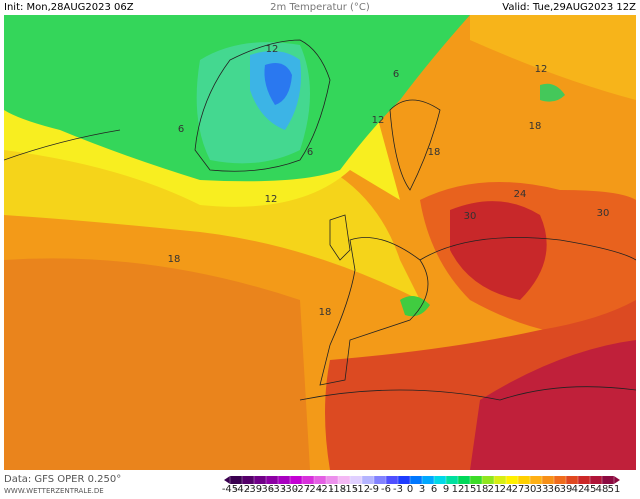 The image size is (640, 499). I want to click on colorbar-label: 30, so click(530, 489).